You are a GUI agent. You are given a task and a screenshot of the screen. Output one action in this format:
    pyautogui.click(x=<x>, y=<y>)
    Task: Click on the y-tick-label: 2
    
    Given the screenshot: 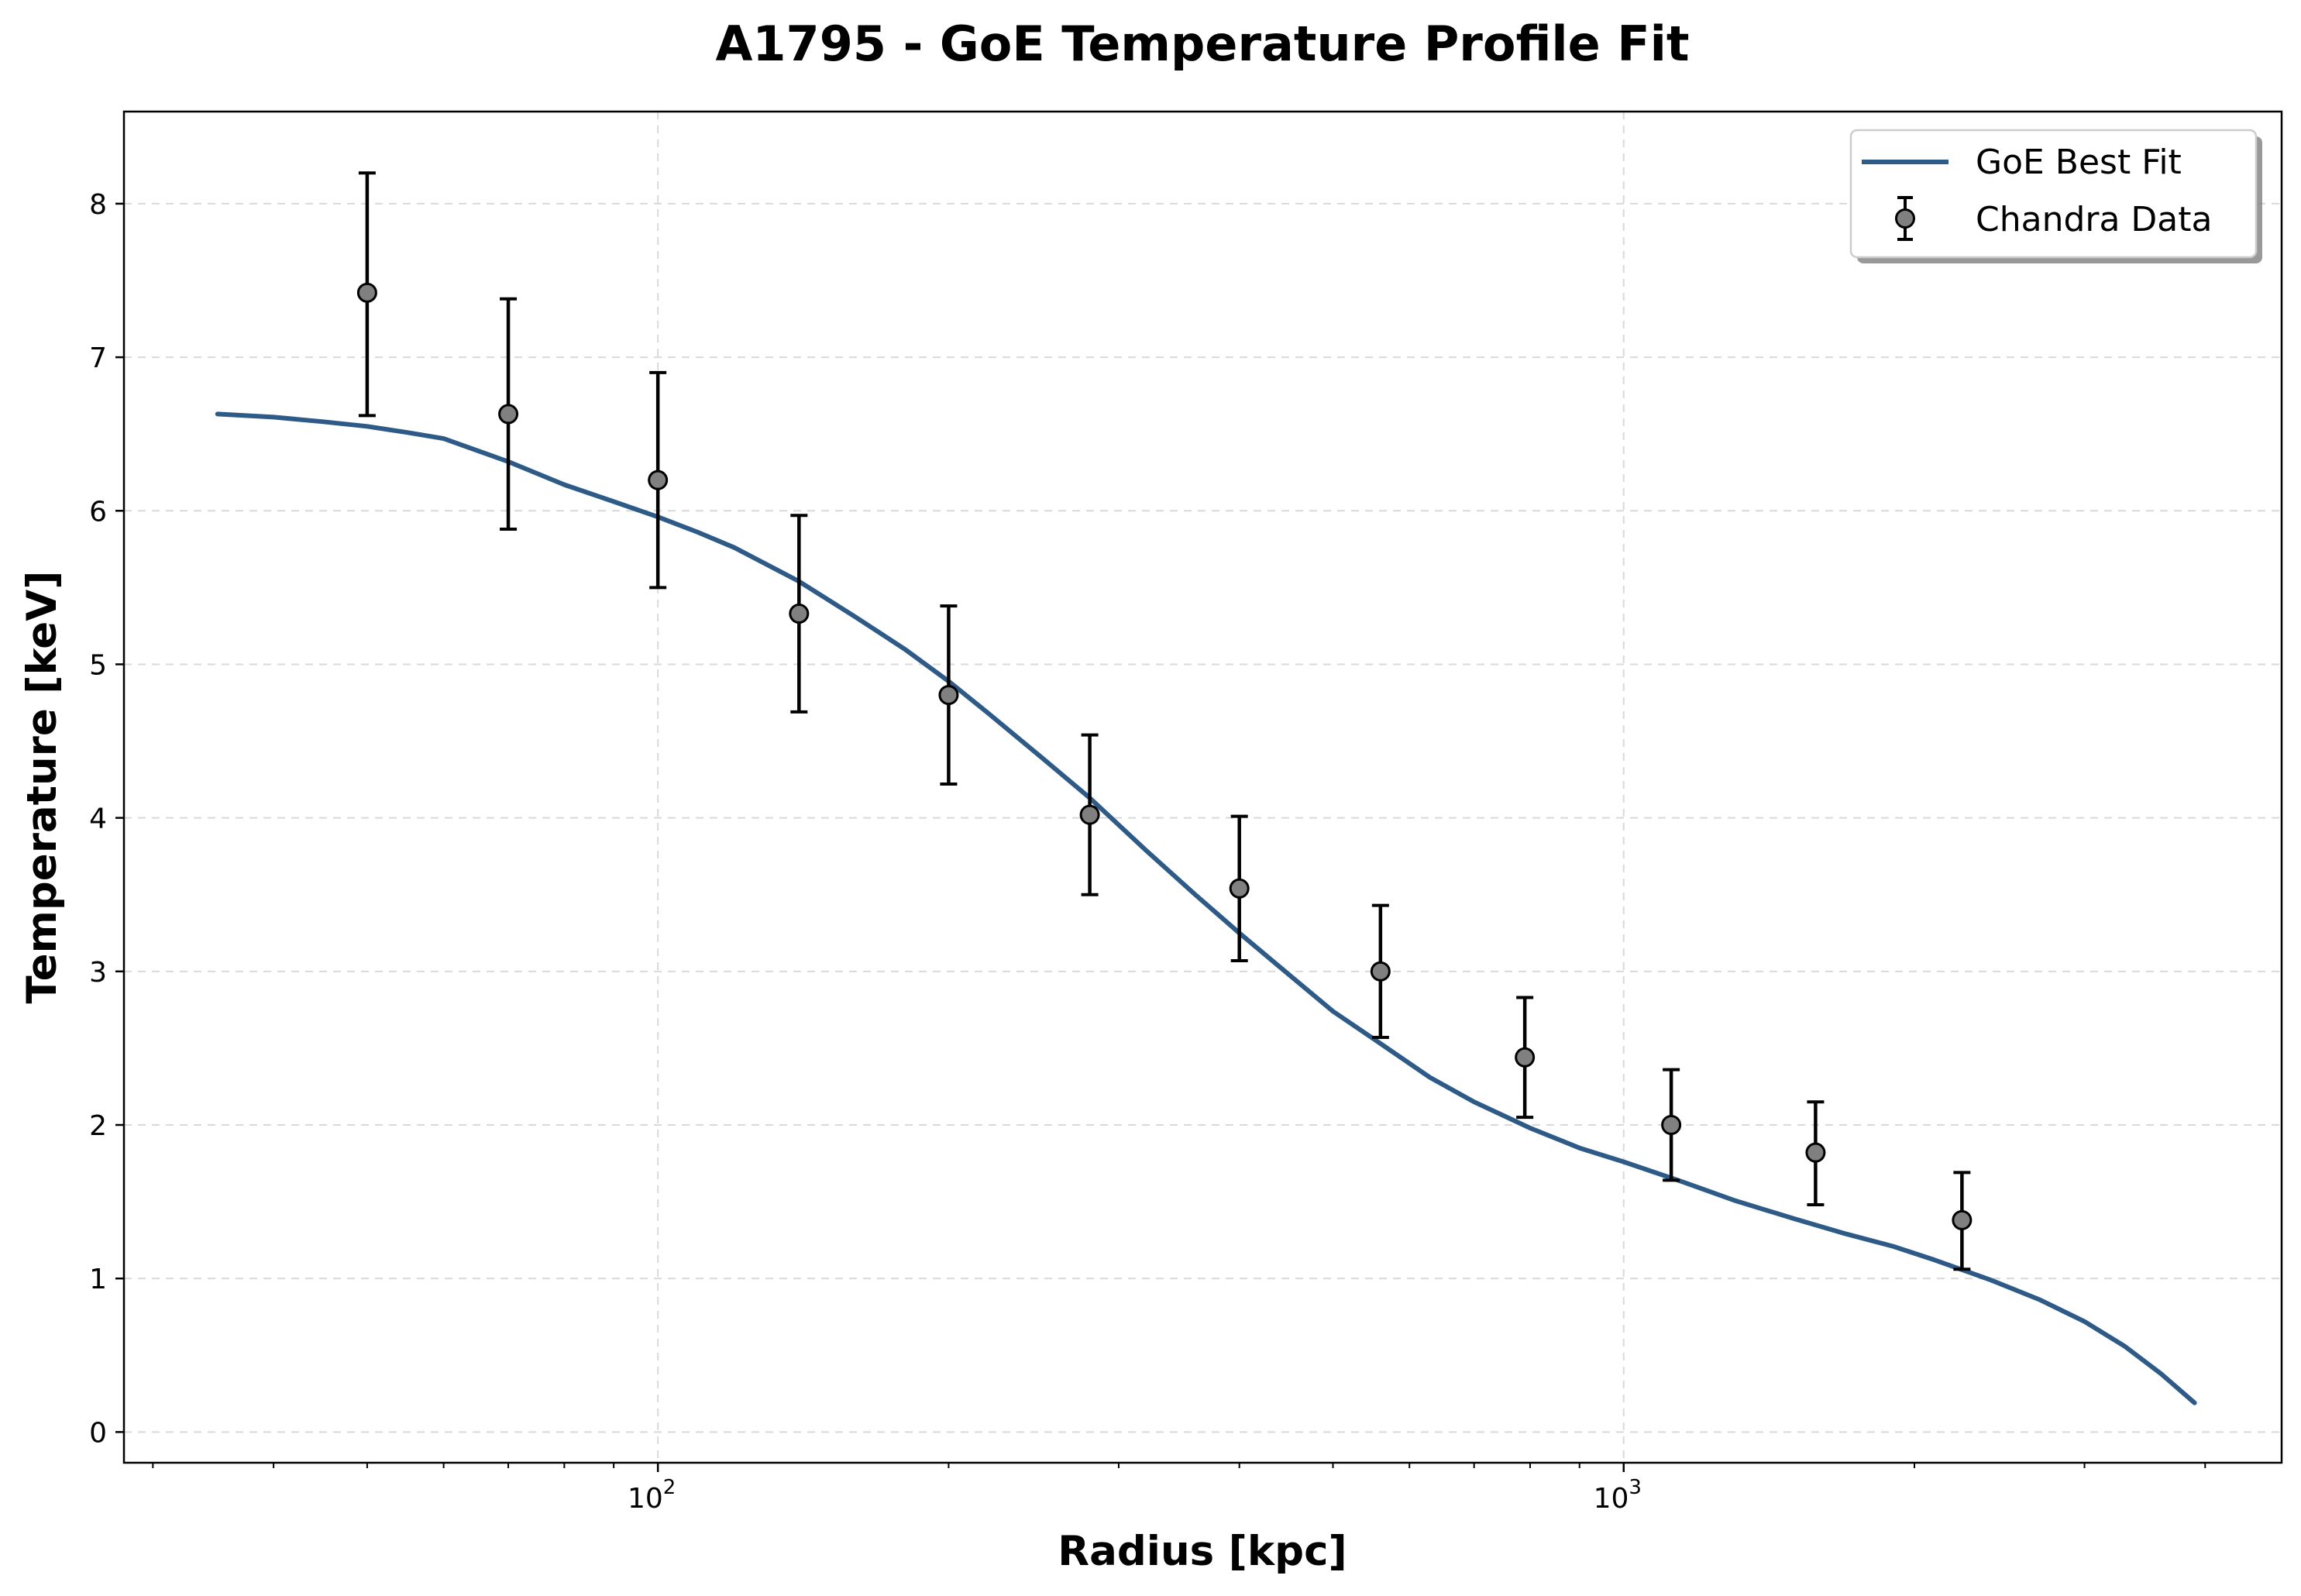 What is the action you would take?
    pyautogui.click(x=98, y=1126)
    